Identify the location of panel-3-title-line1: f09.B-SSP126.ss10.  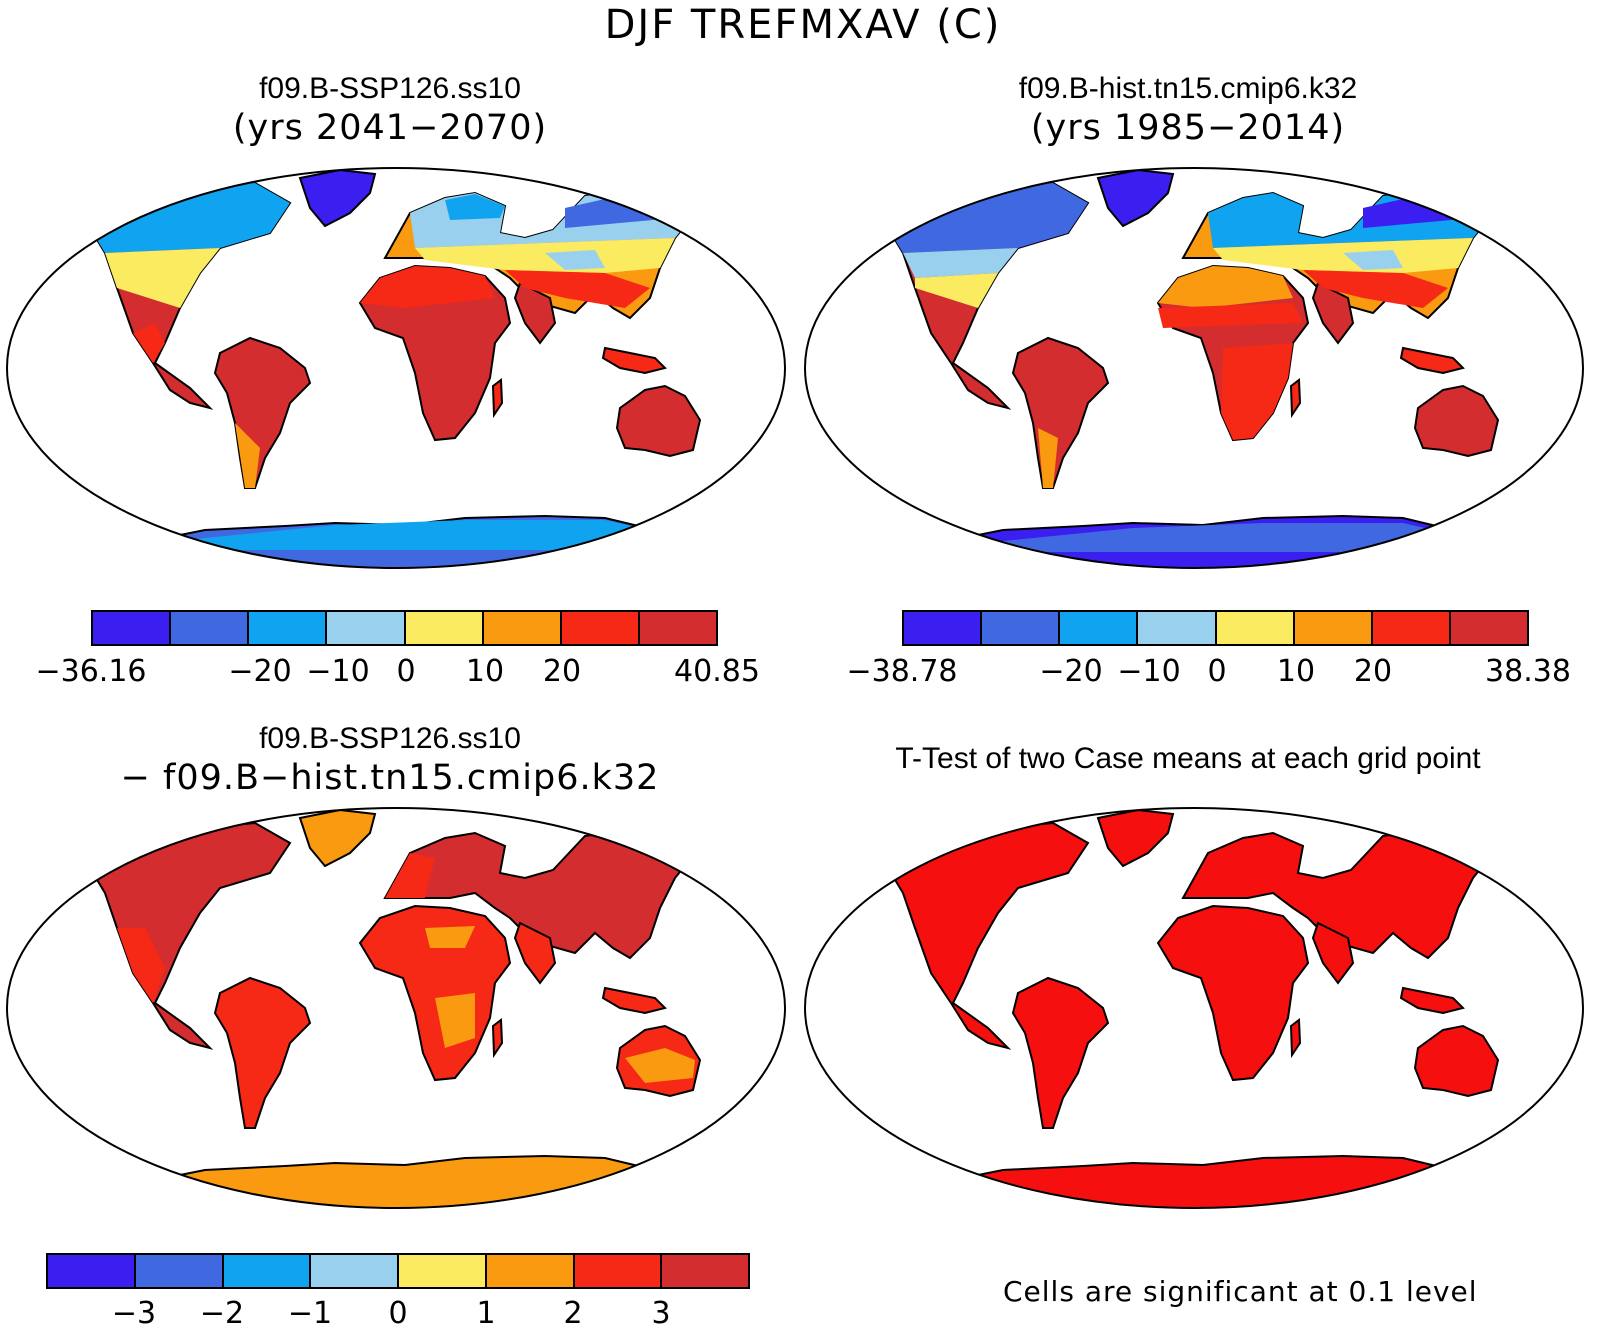
(390, 738).